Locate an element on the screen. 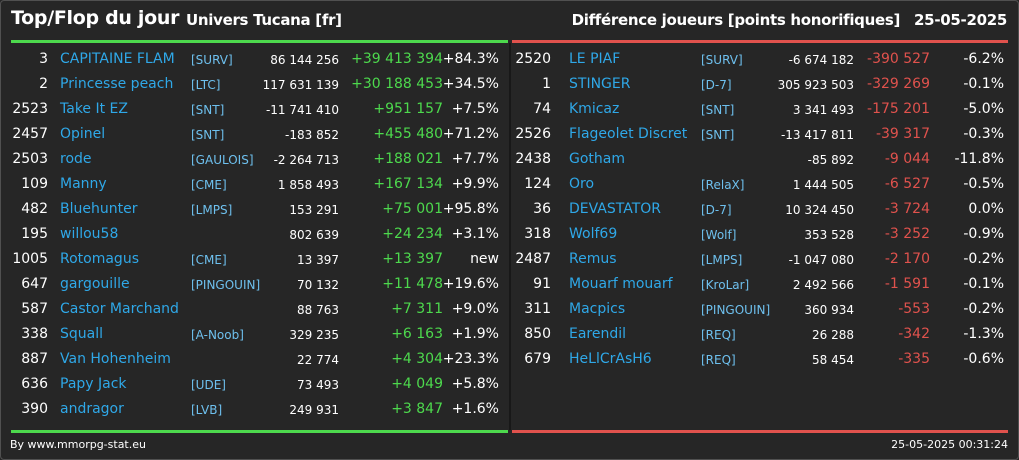 The width and height of the screenshot is (1019, 460). player-rank: 2503 is located at coordinates (30, 159).